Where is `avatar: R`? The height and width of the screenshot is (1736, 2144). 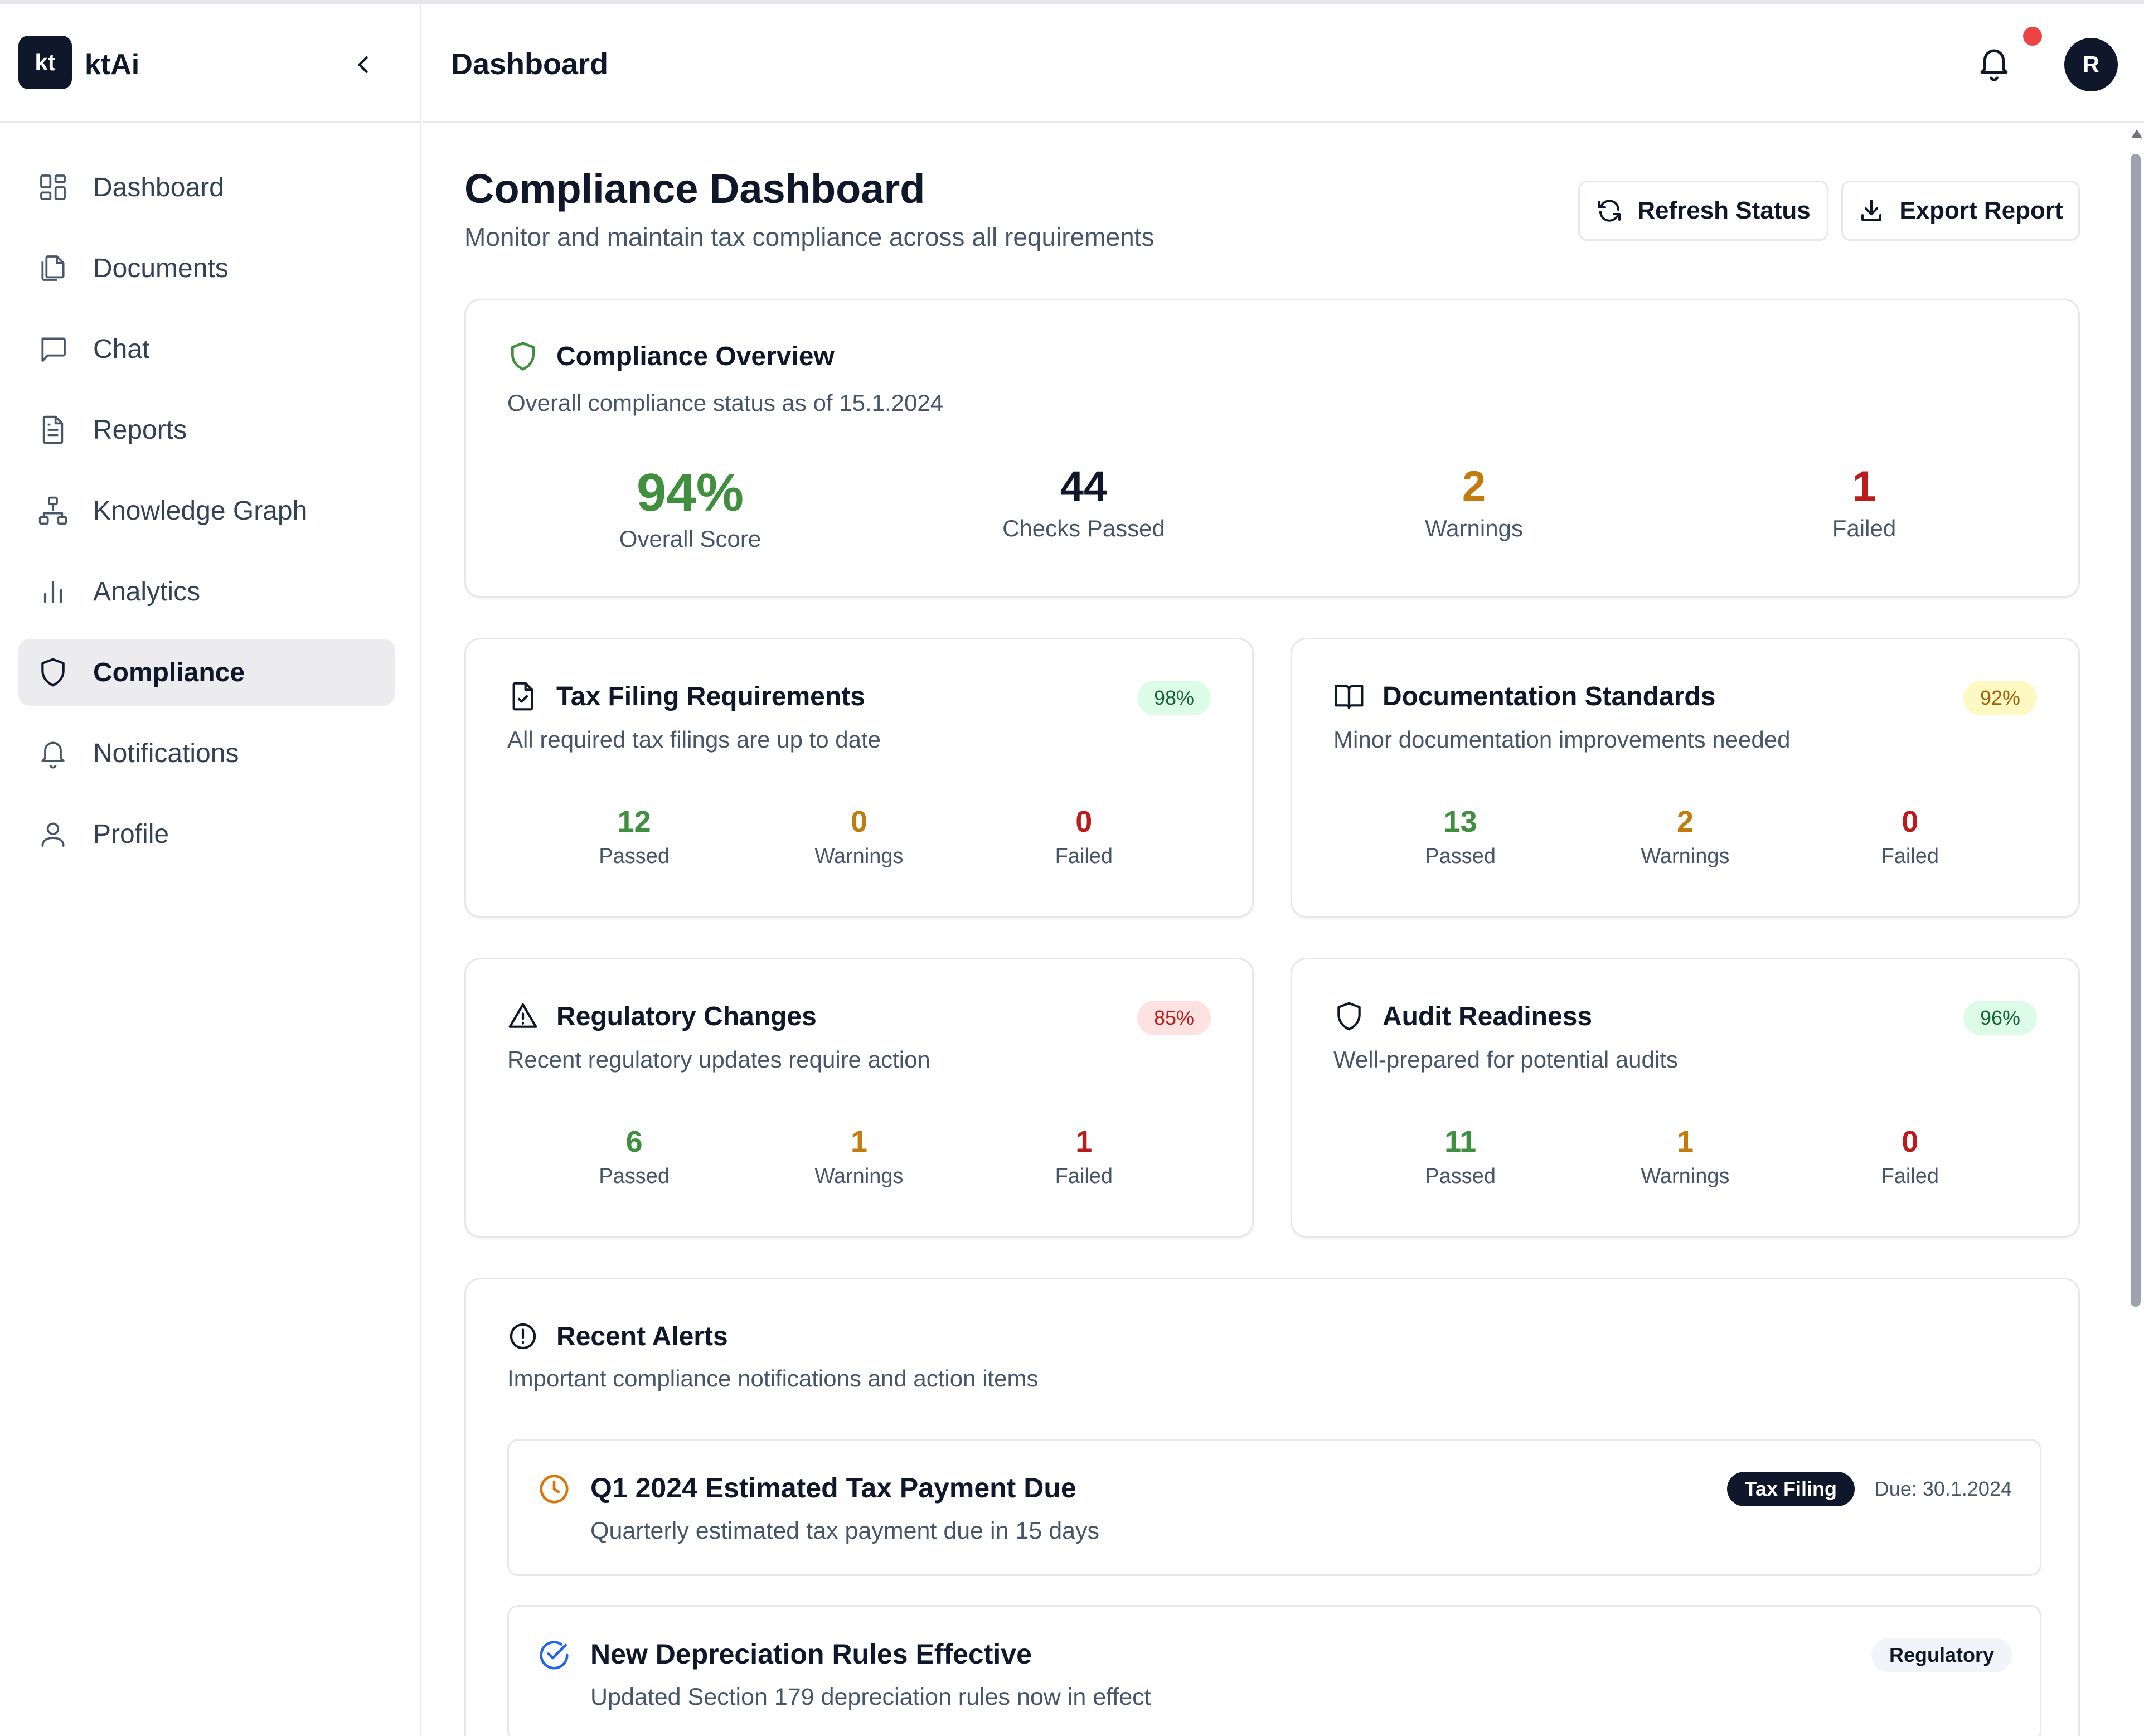
avatar: R is located at coordinates (2091, 65).